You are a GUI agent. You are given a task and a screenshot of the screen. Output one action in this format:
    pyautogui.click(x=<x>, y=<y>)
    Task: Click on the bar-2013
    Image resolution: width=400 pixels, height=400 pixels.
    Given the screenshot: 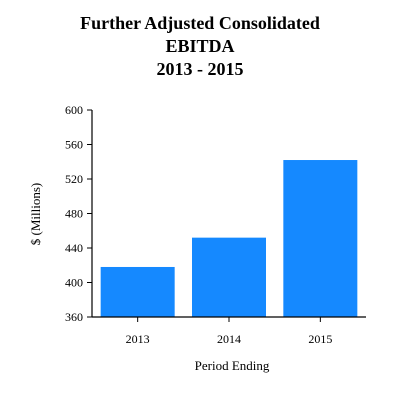 What is the action you would take?
    pyautogui.click(x=137, y=291)
    